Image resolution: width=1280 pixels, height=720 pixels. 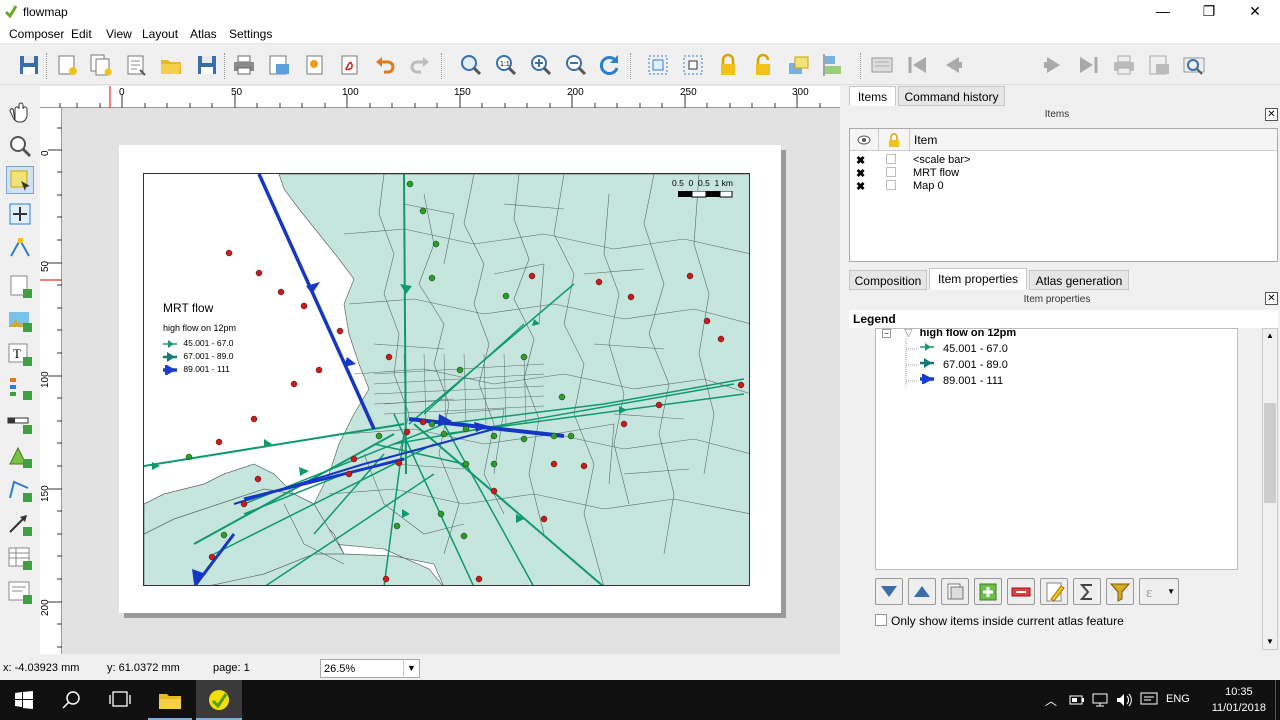 I want to click on export-pdf-icon, so click(x=350, y=65).